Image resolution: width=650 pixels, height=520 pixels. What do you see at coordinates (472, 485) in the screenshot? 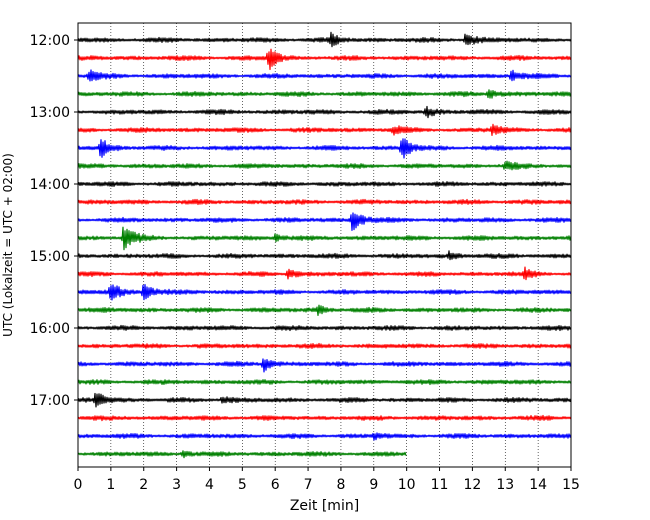
I see `x-tick-label: 12` at bounding box center [472, 485].